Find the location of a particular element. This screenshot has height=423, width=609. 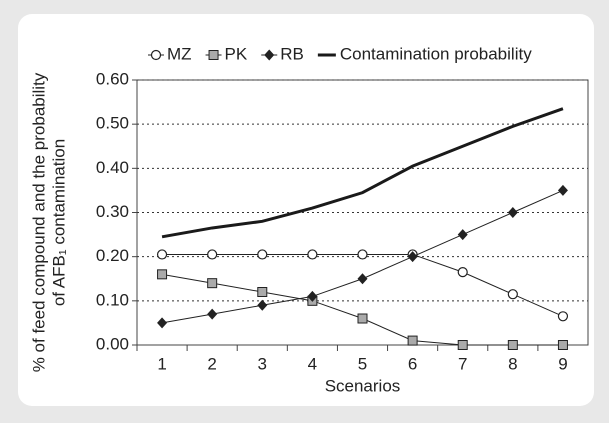

y-tick-label: 0.20 is located at coordinates (112, 255).